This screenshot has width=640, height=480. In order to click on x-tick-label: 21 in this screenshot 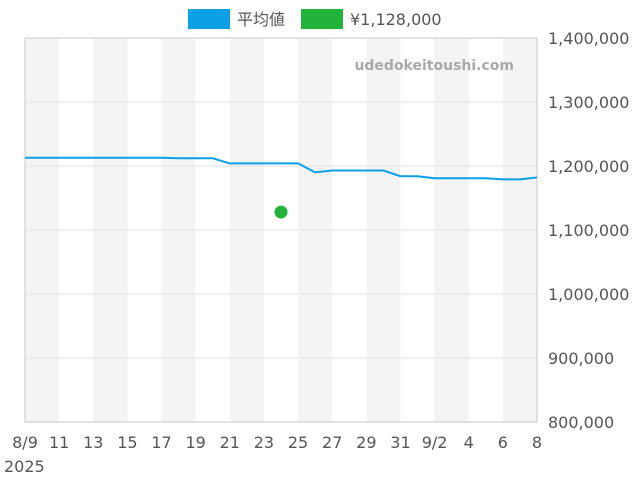, I will do `click(230, 442)`.